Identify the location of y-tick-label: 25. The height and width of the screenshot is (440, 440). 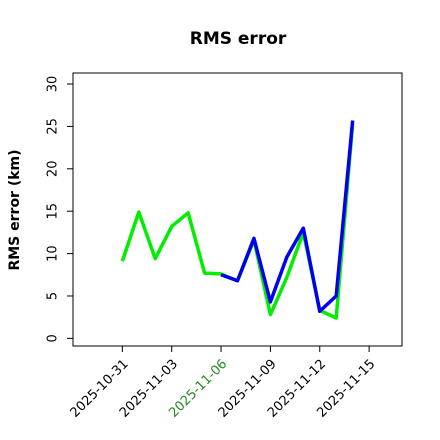
(53, 126).